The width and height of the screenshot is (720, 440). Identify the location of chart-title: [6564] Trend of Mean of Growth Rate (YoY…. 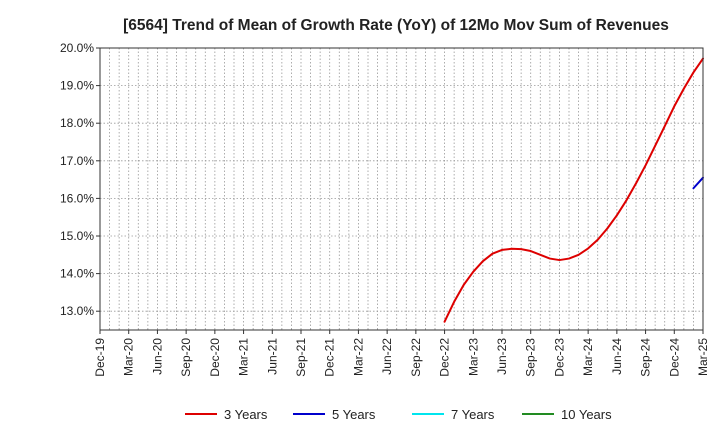
(396, 25).